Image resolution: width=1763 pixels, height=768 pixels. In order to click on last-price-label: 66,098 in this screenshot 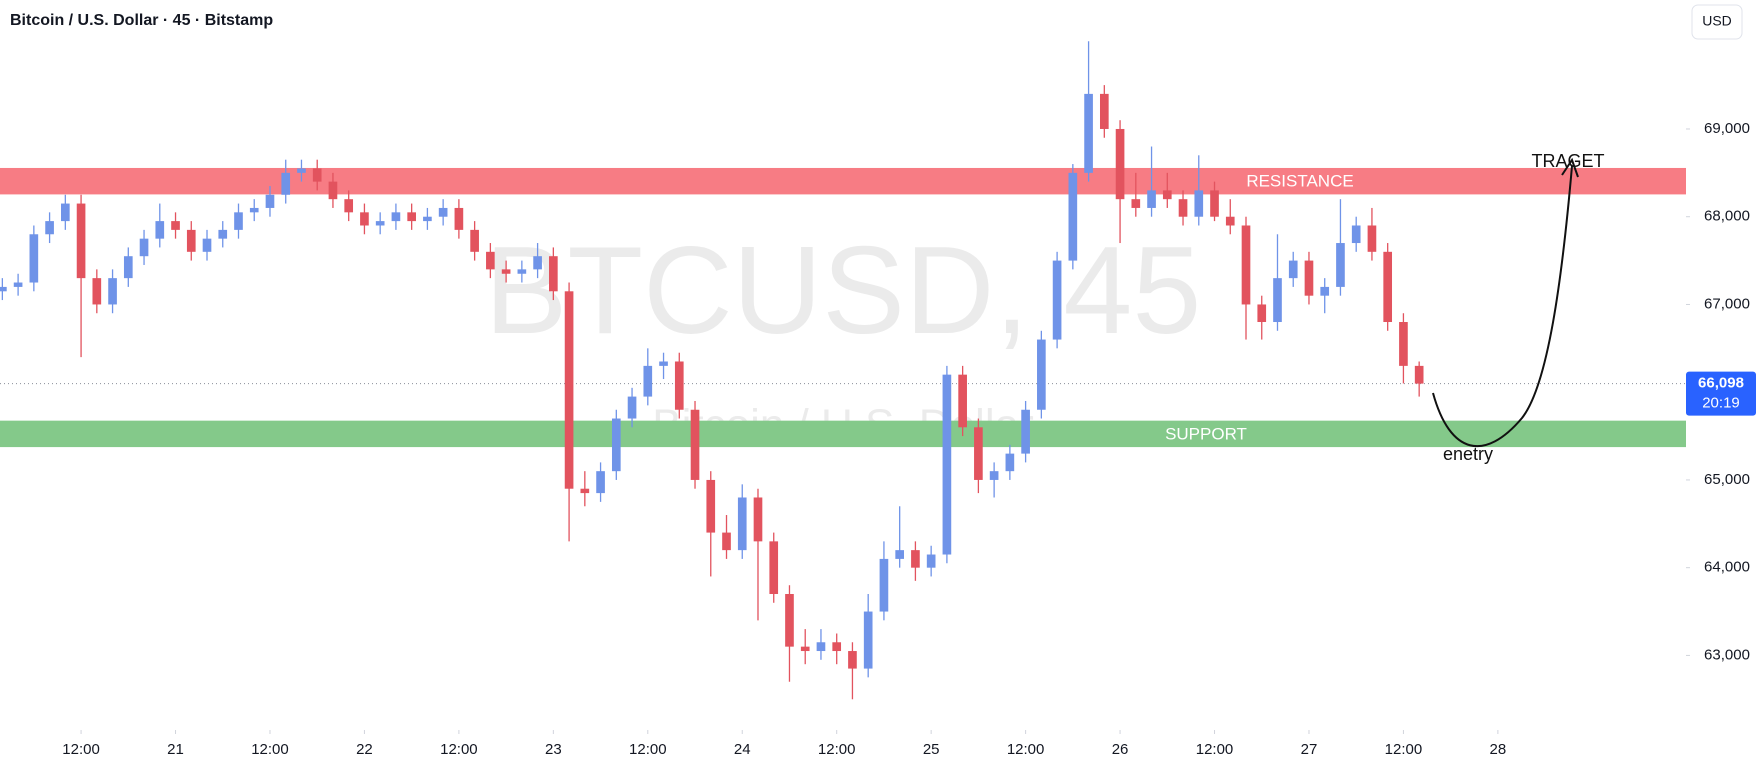, I will do `click(1721, 383)`.